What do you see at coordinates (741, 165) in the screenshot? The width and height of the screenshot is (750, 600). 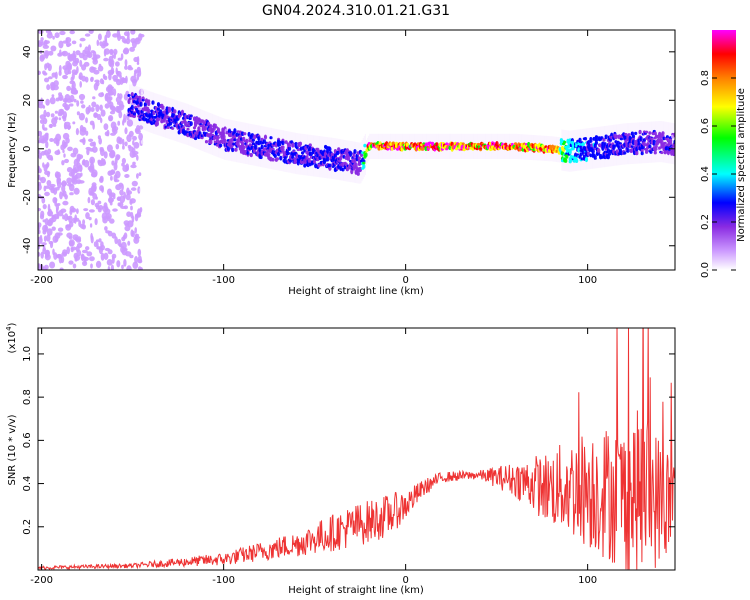 I see `colorbar-label: Normalized spectral amplitude` at bounding box center [741, 165].